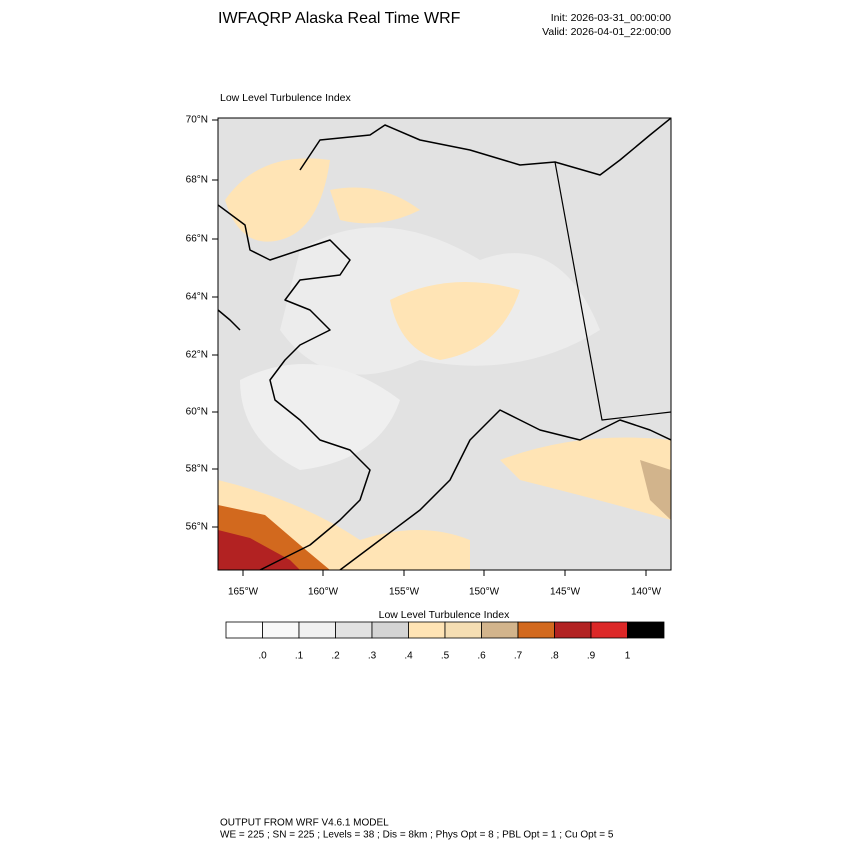  Describe the element at coordinates (323, 592) in the screenshot. I see `lon-label: 160°W` at that location.